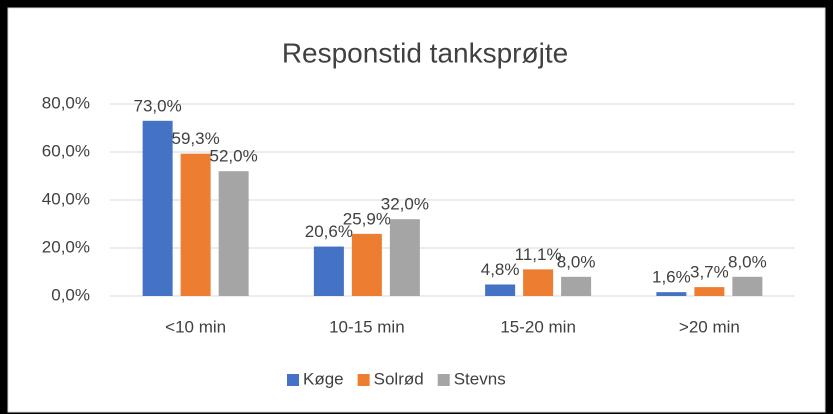 This screenshot has width=833, height=414. What do you see at coordinates (195, 326) in the screenshot?
I see `x-tick-label: <10 min` at bounding box center [195, 326].